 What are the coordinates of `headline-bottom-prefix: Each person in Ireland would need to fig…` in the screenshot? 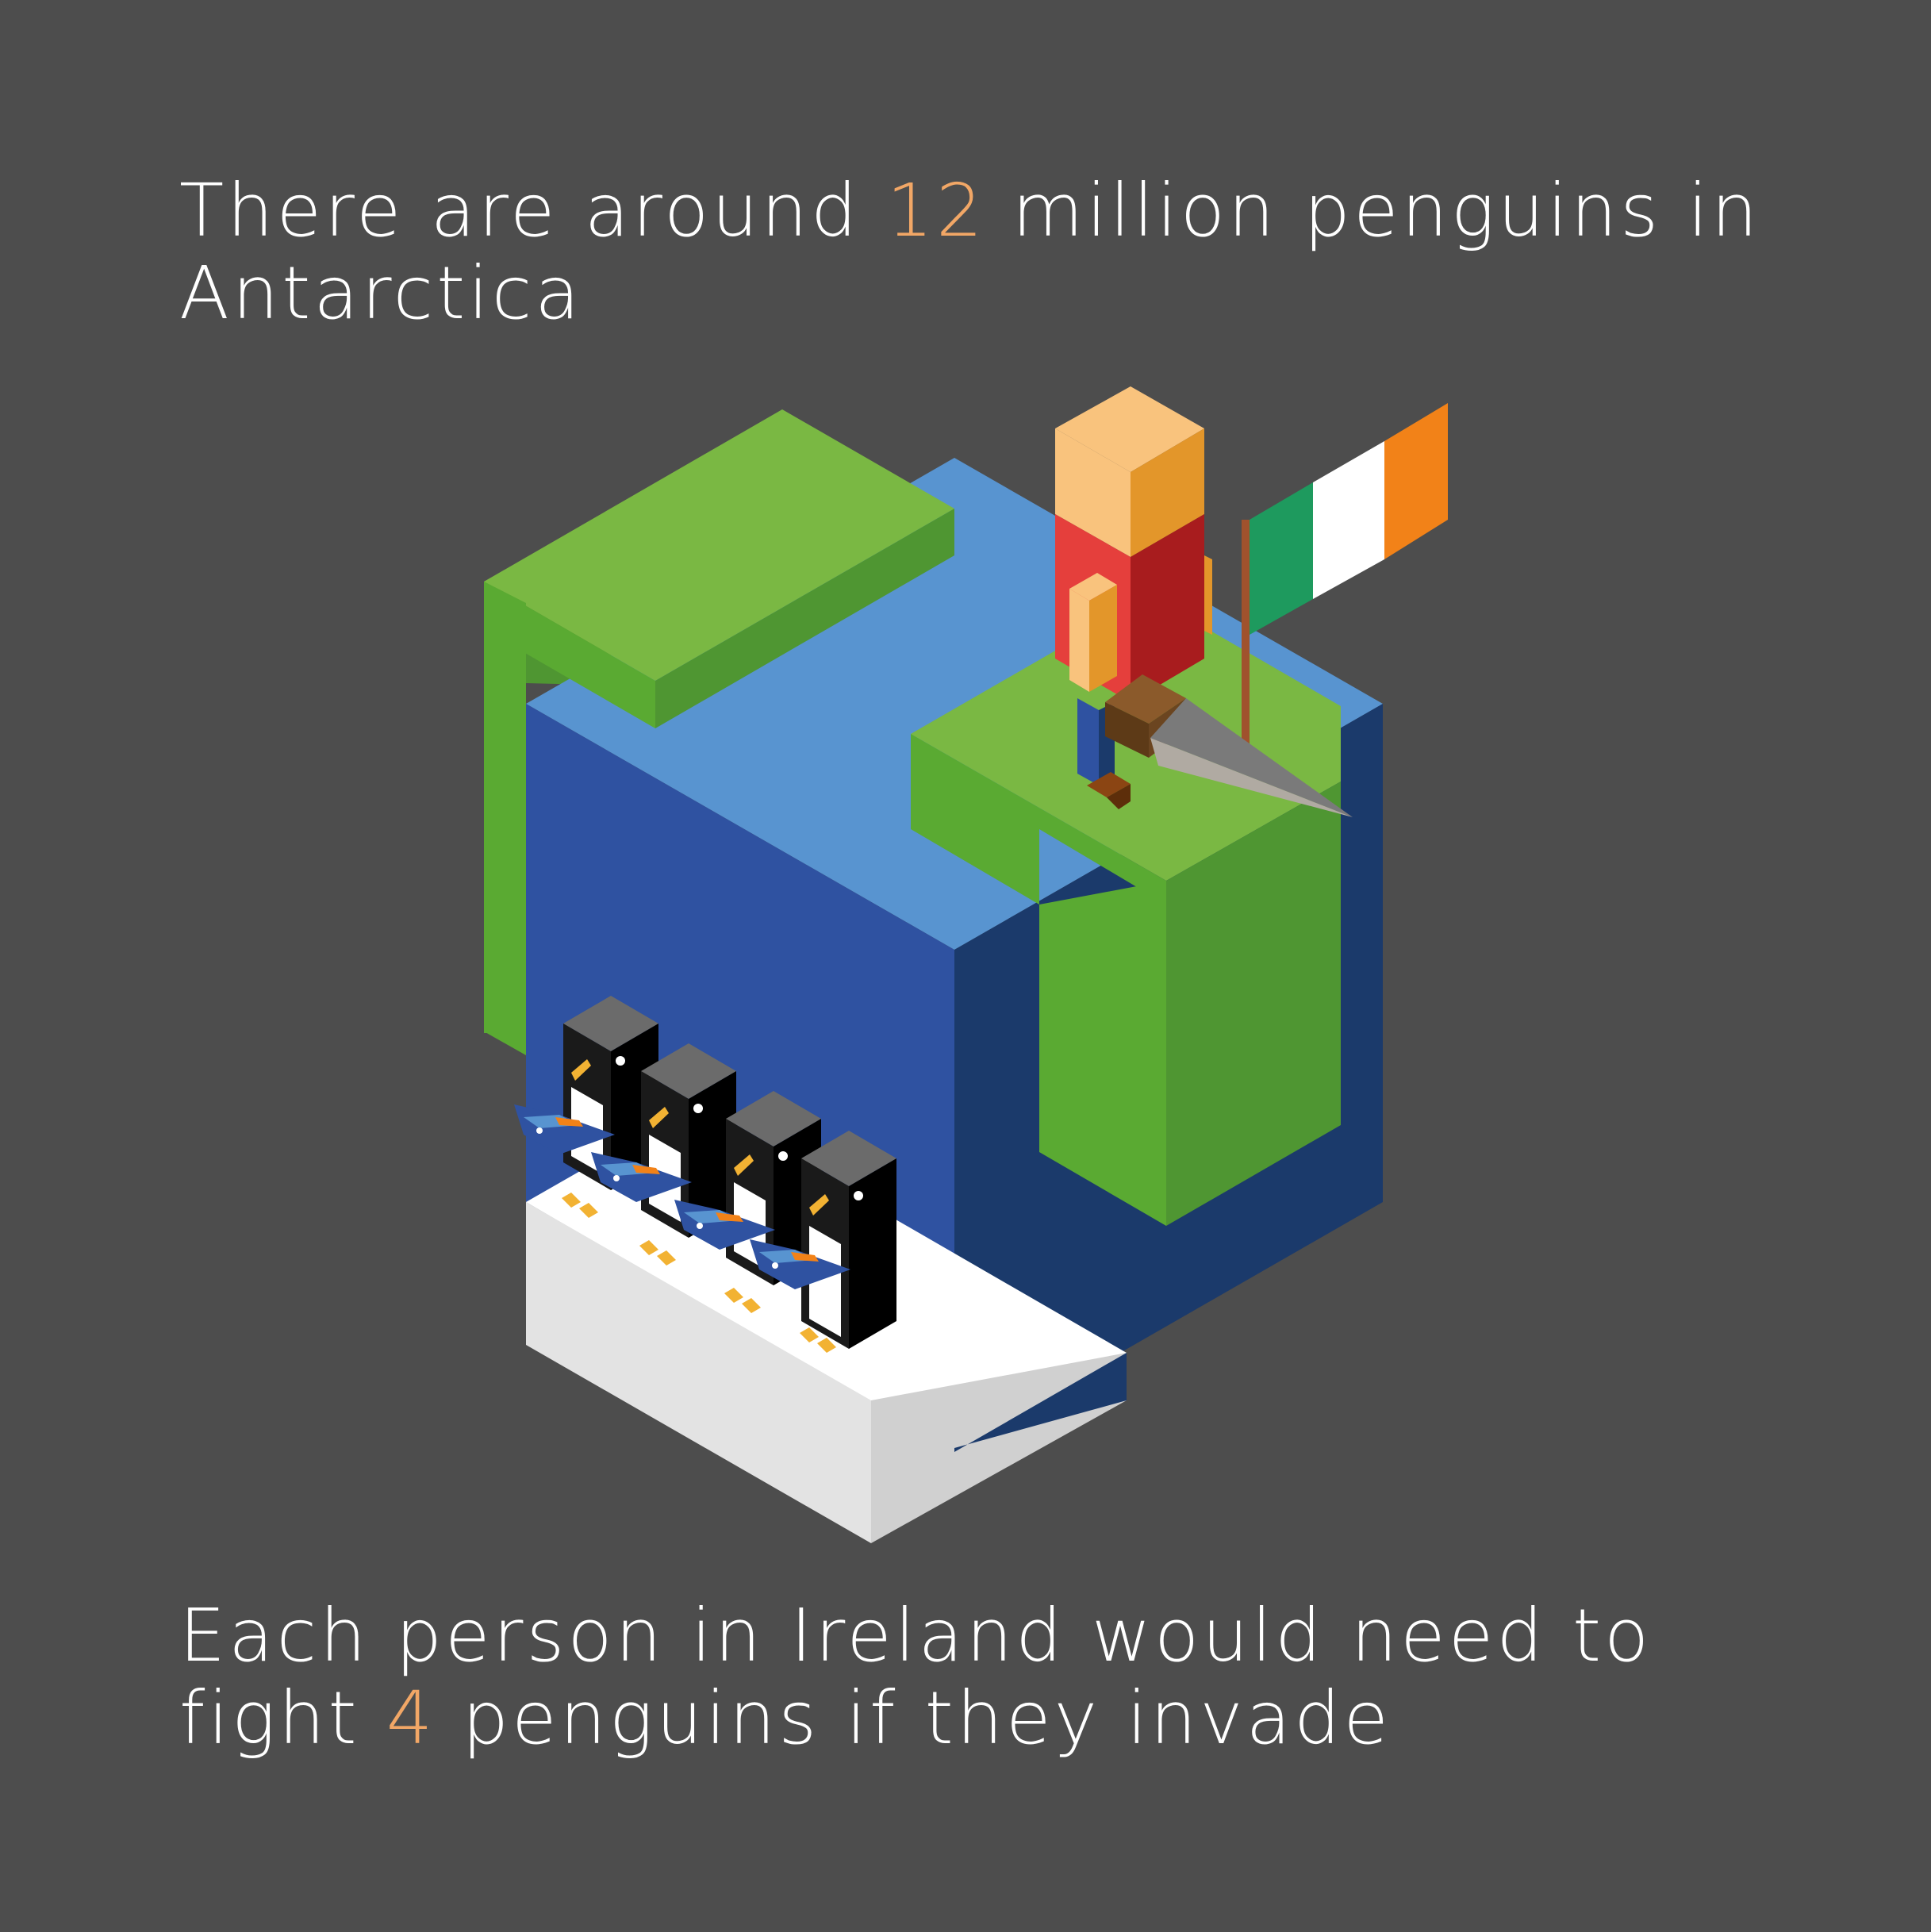 It's located at (916, 1677).